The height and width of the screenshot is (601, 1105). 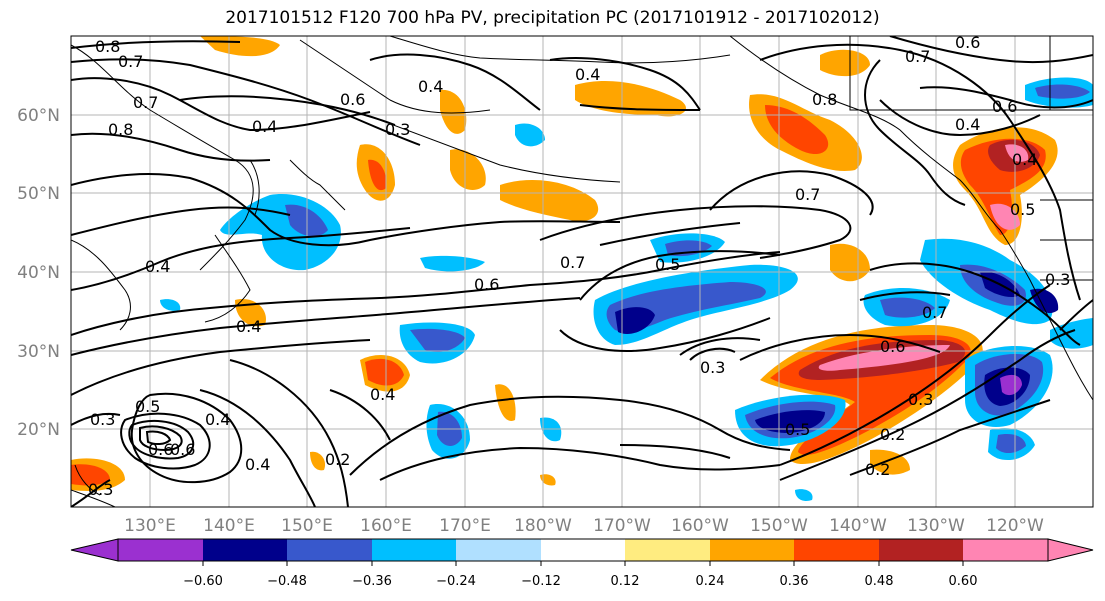 What do you see at coordinates (622, 526) in the screenshot?
I see `lon-label: 170°W` at bounding box center [622, 526].